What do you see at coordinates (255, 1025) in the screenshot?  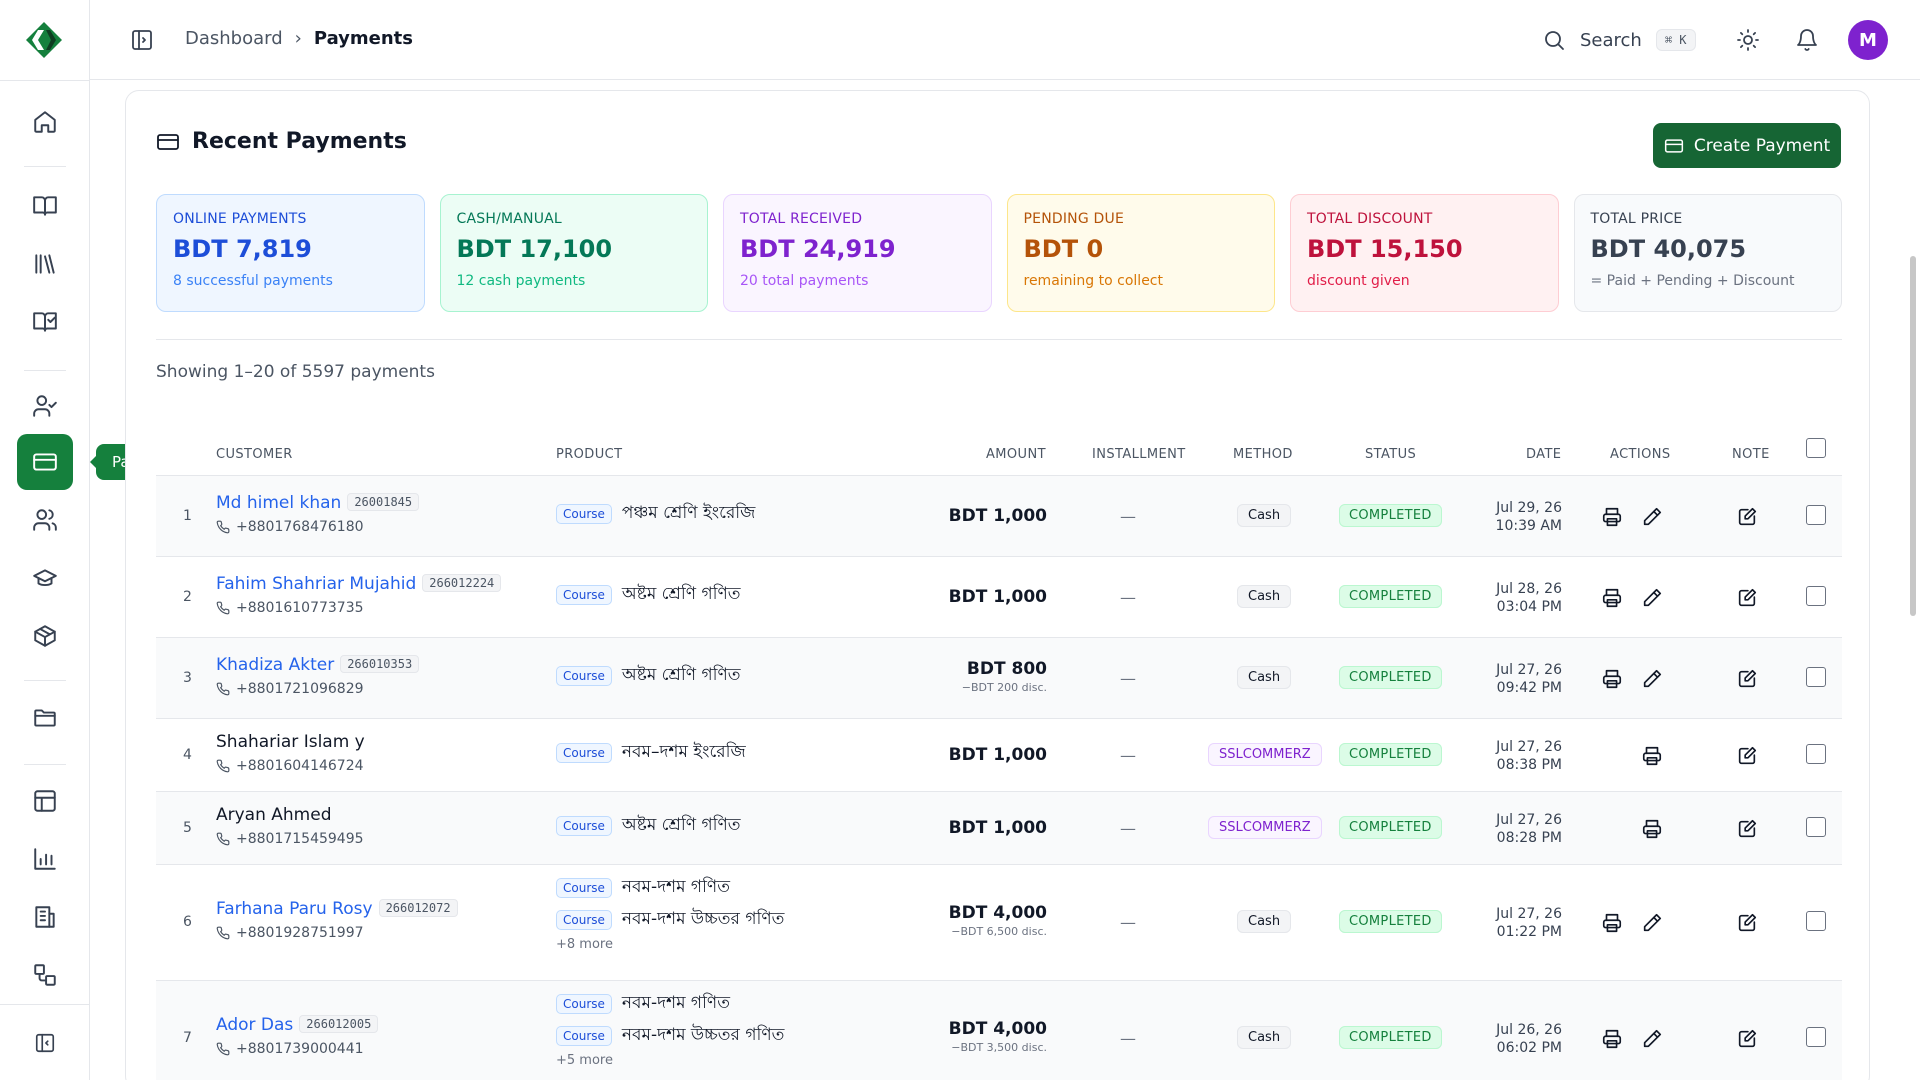 I see `customer-name: Ador Das` at bounding box center [255, 1025].